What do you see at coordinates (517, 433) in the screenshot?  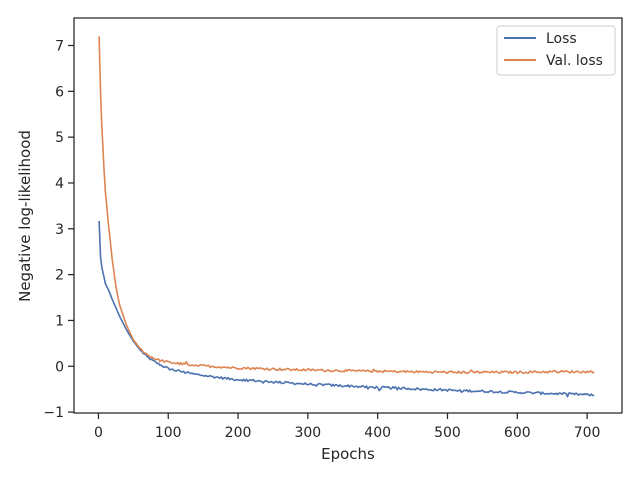 I see `x-tick-label: 600` at bounding box center [517, 433].